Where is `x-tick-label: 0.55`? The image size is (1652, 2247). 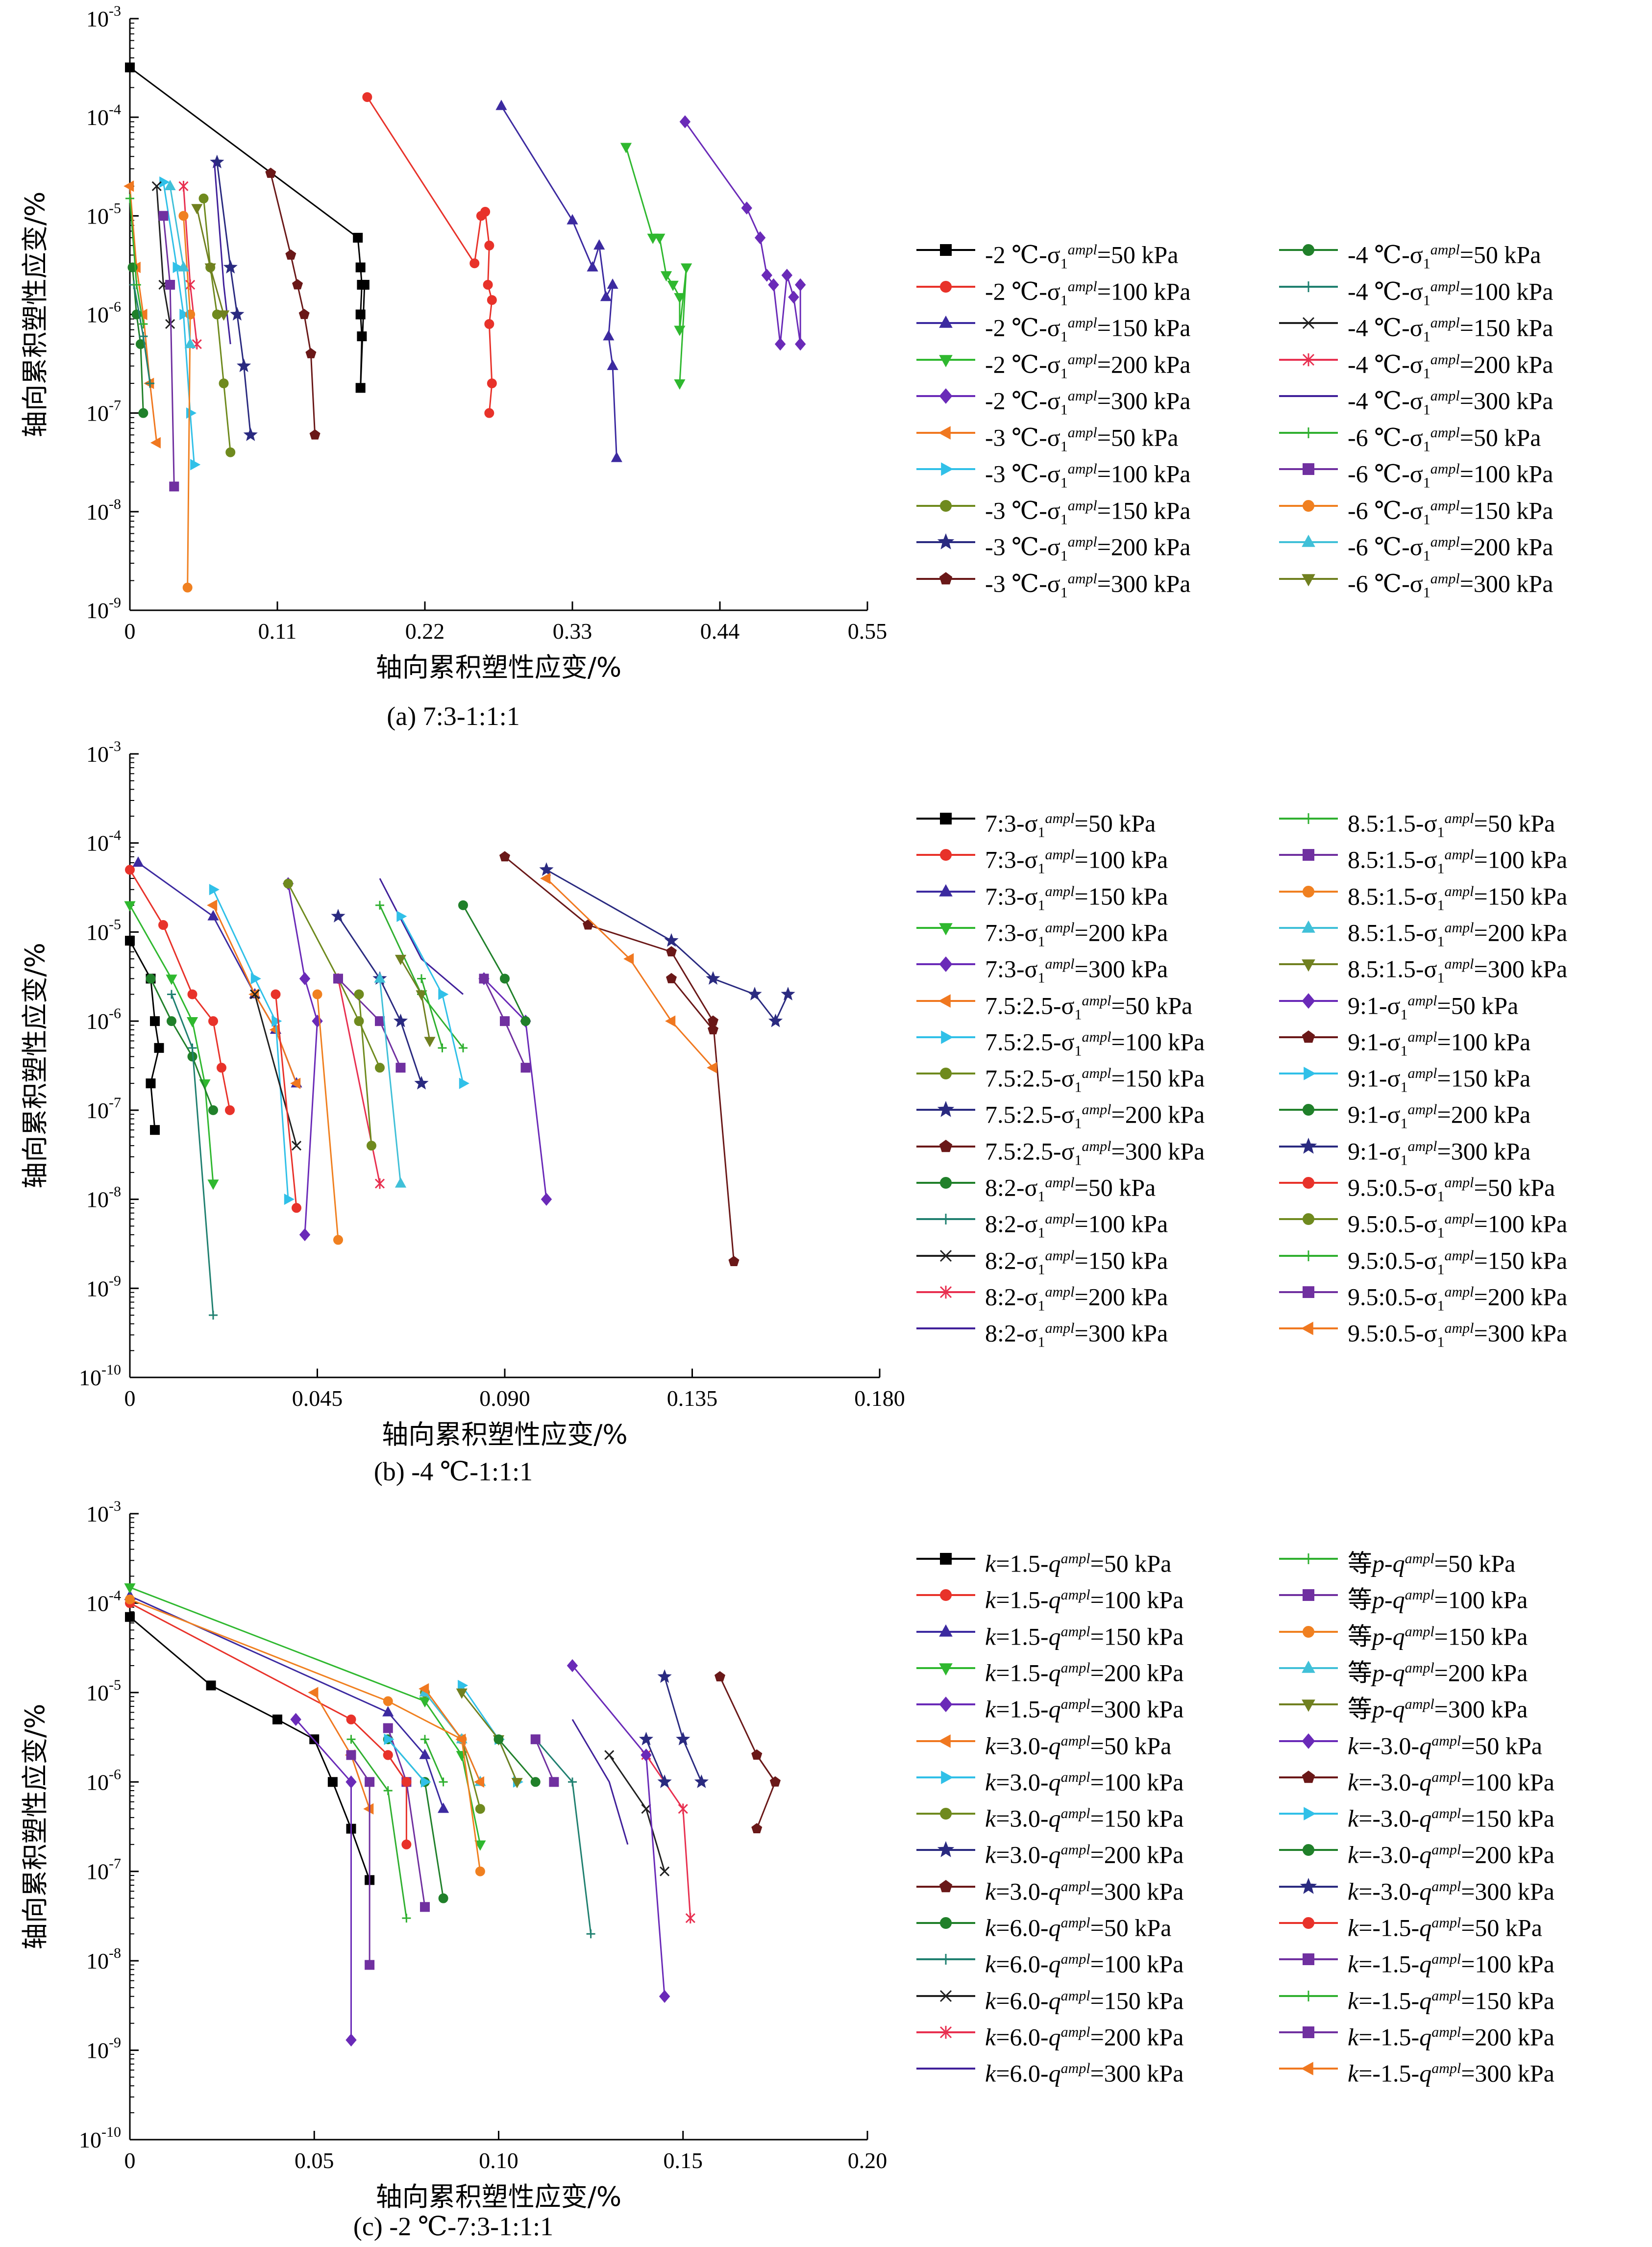
x-tick-label: 0.55 is located at coordinates (868, 631).